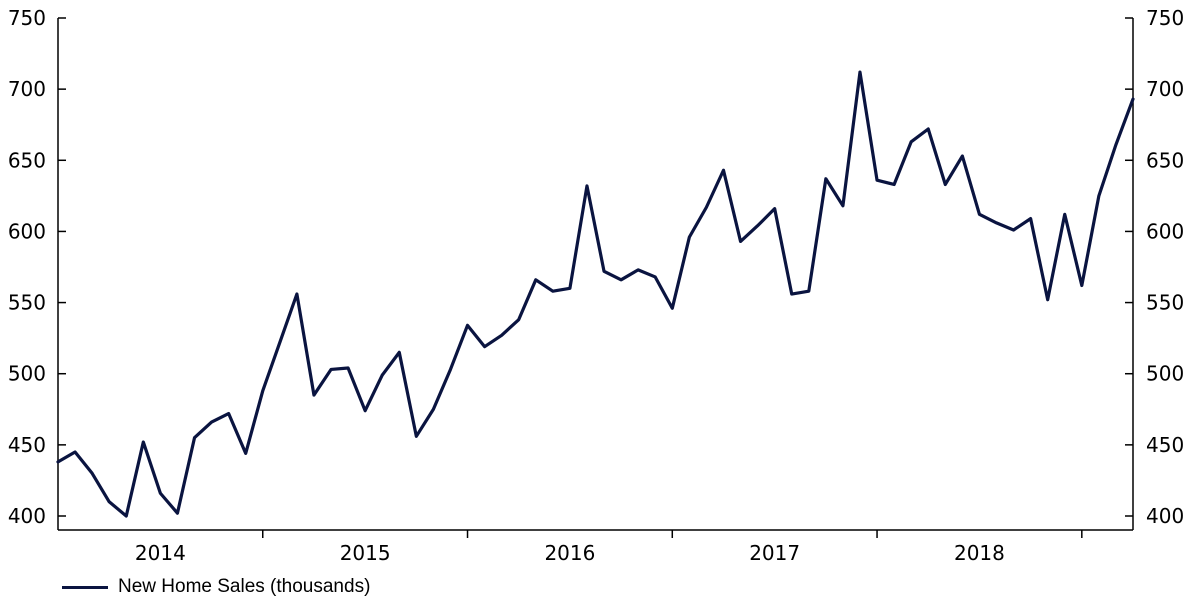 This screenshot has width=1194, height=600. Describe the element at coordinates (37, 268) in the screenshot. I see `left-y-axis: 400 450 500 550 600 650 700 750` at that location.